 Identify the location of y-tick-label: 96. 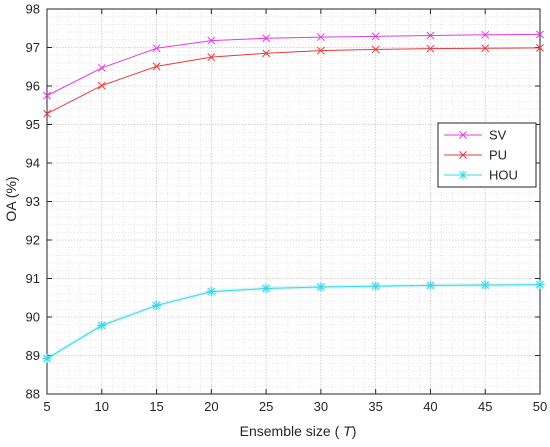
(33, 86).